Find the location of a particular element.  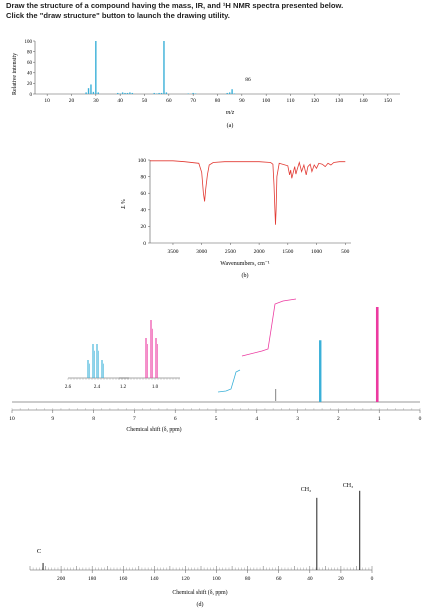

ir-ytick-label: 60 is located at coordinates (144, 194).